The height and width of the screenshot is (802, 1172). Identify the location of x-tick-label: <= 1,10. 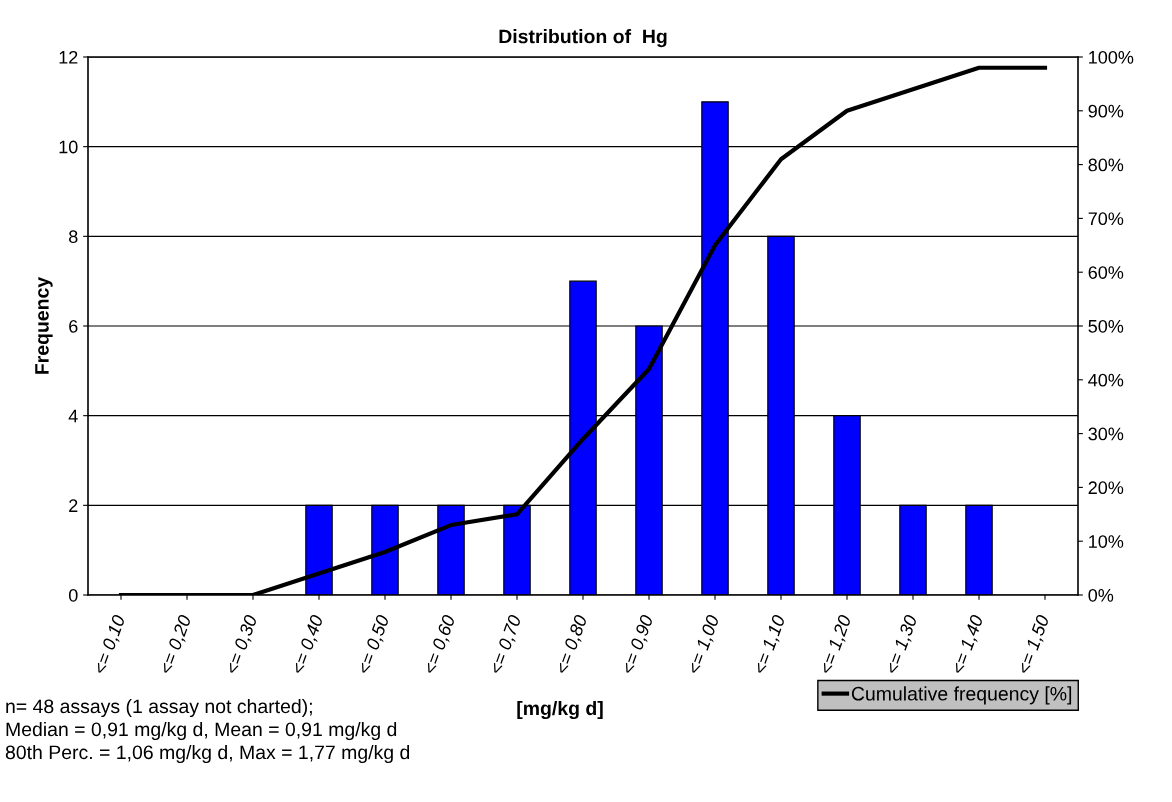
(770, 644).